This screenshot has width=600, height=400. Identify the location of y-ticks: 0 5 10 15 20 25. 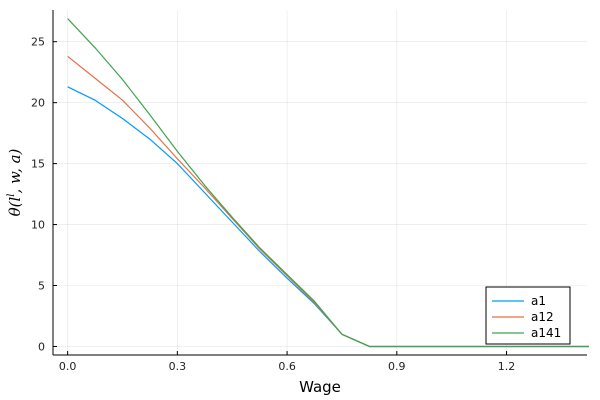
(44, 194).